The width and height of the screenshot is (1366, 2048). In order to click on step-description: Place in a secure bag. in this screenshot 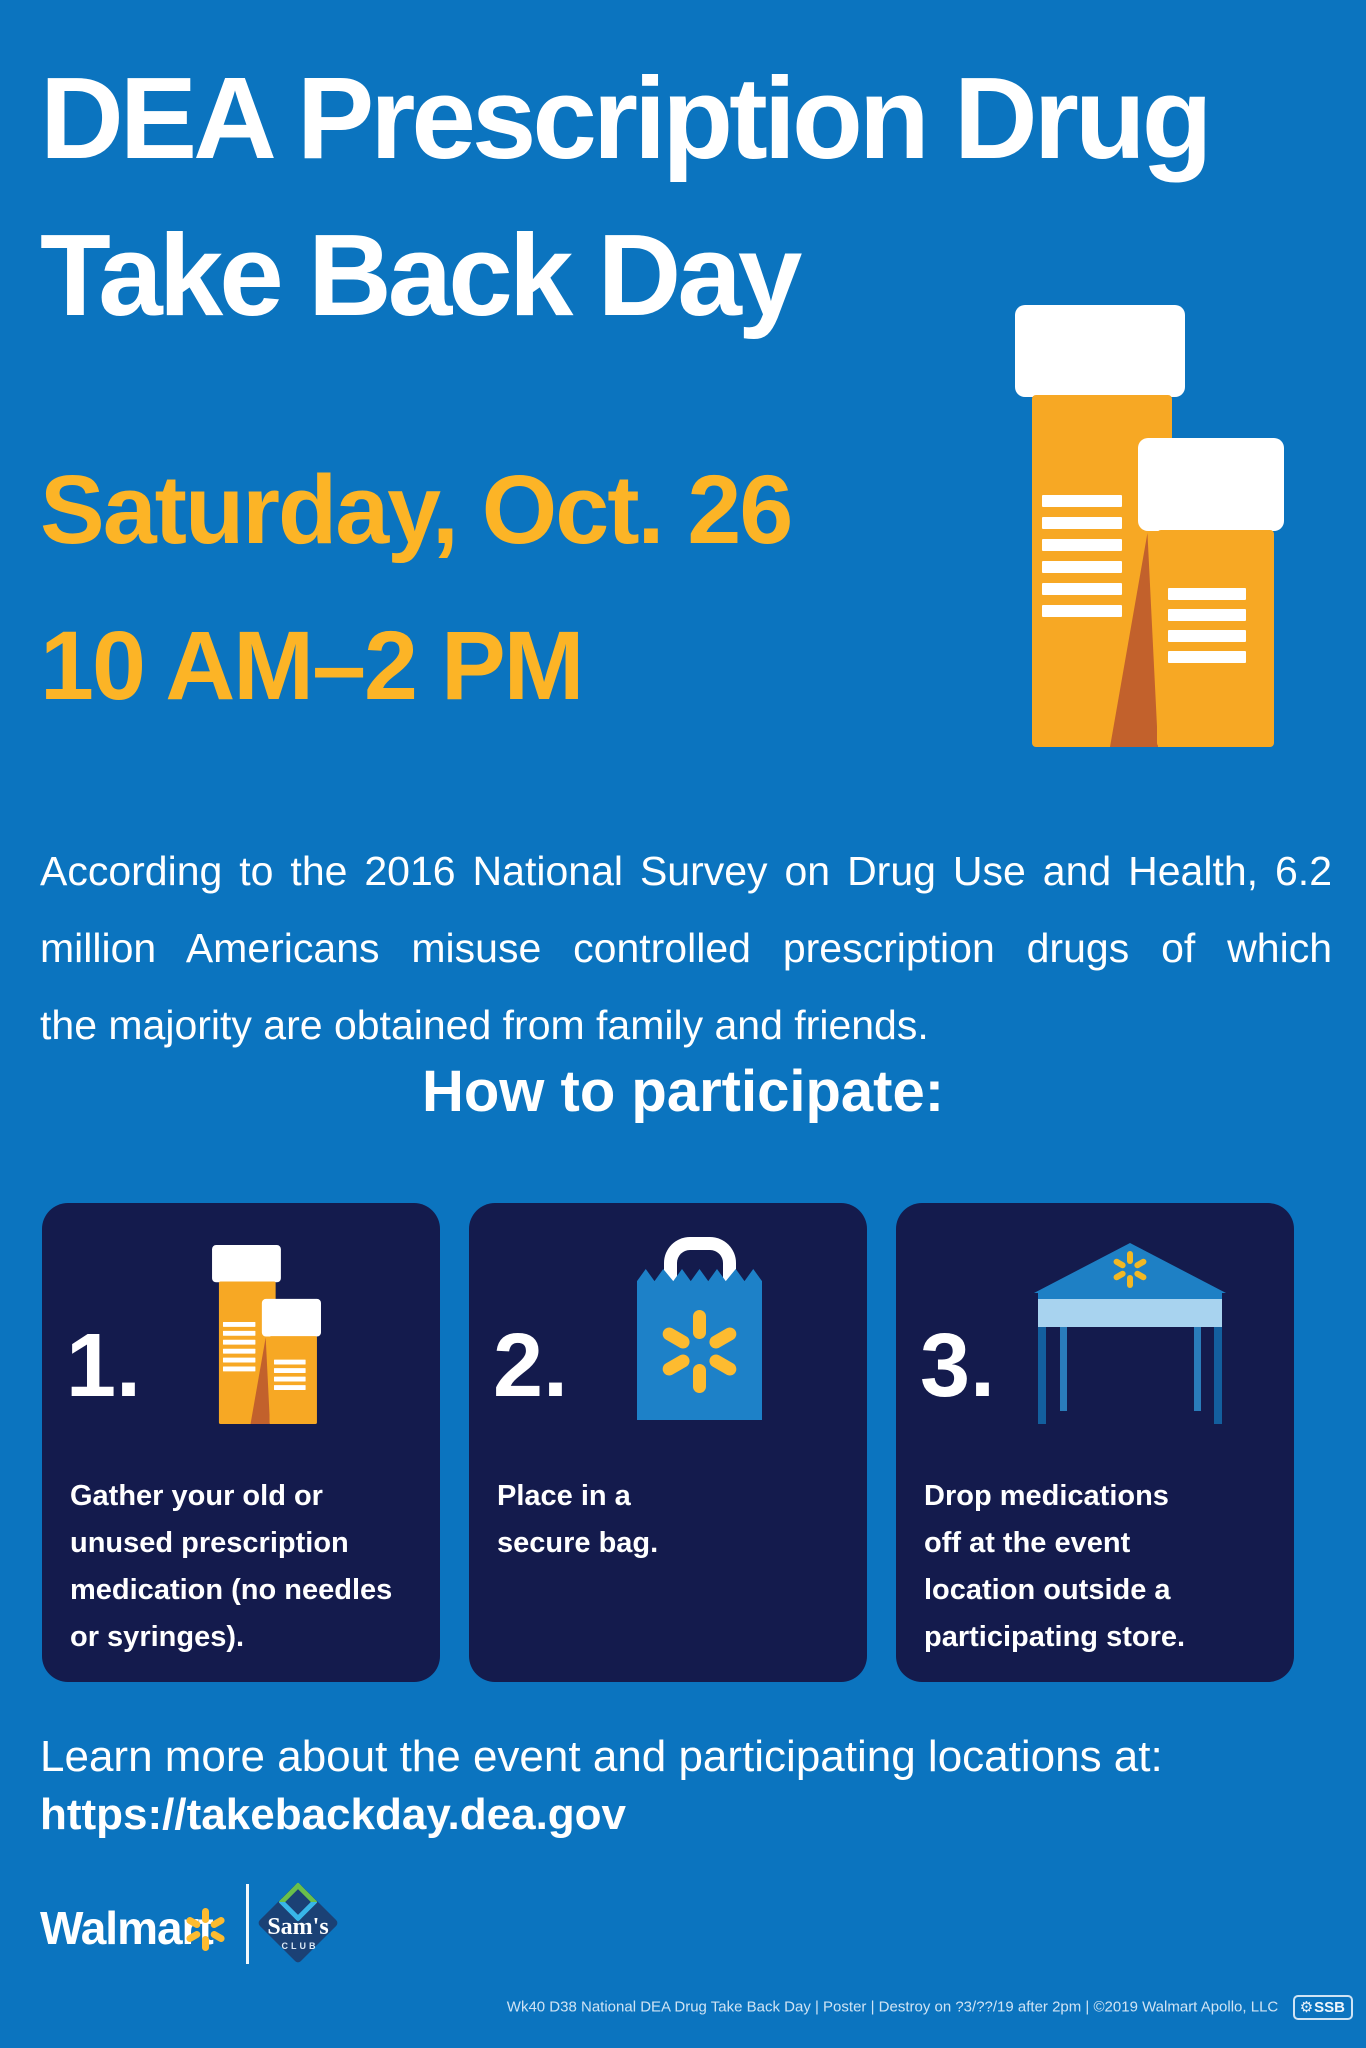, I will do `click(578, 1519)`.